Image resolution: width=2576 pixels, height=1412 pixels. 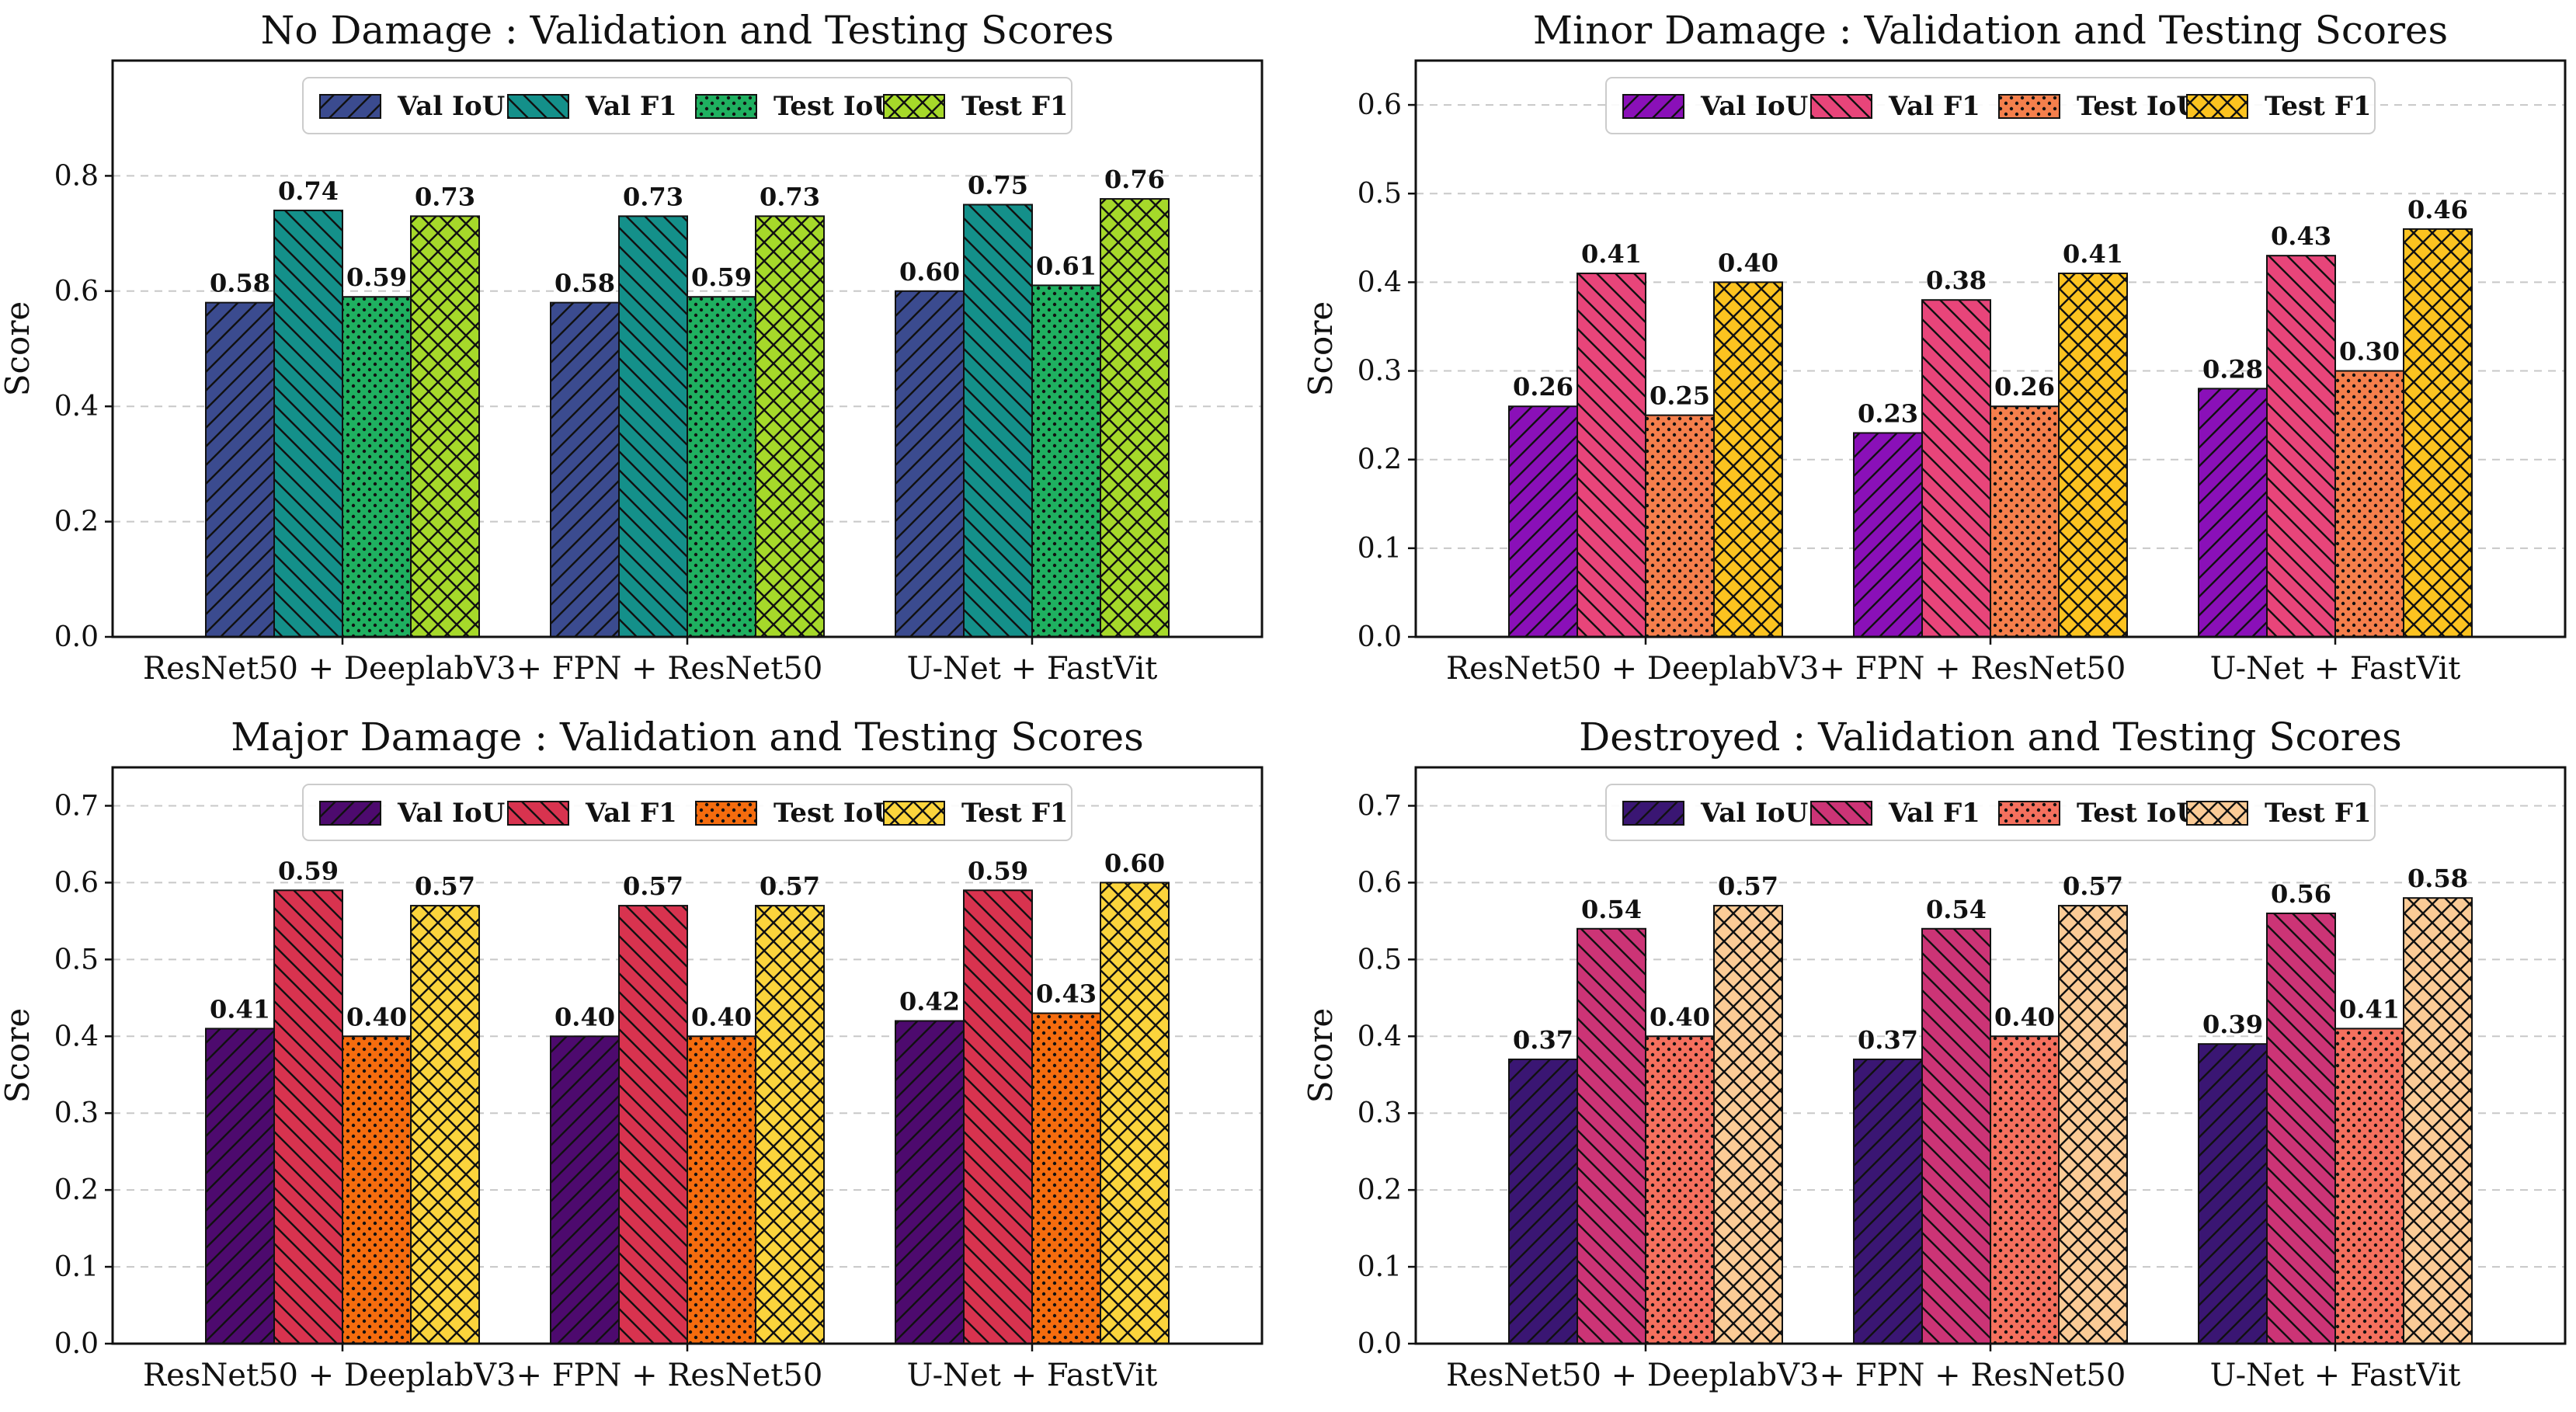 I want to click on y-tick-label: 0.8, so click(x=76, y=176).